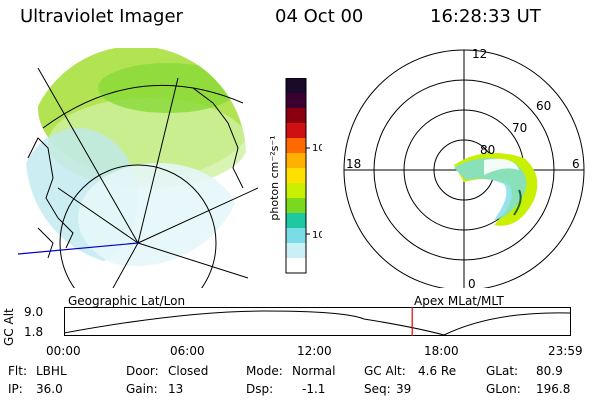  I want to click on lat-label-80: 80, so click(487, 150).